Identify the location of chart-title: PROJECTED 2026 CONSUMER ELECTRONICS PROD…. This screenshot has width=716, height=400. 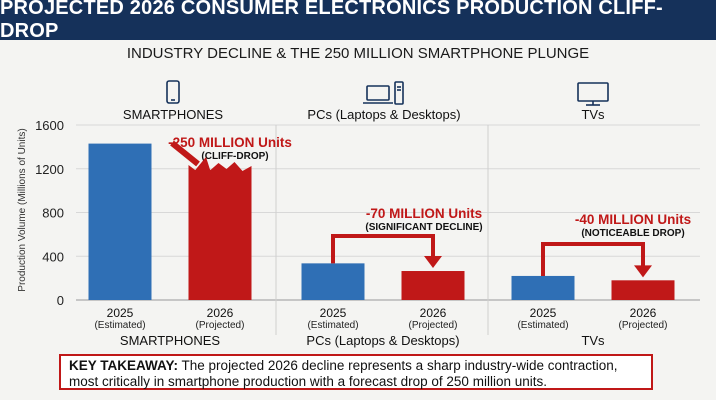
(358, 21).